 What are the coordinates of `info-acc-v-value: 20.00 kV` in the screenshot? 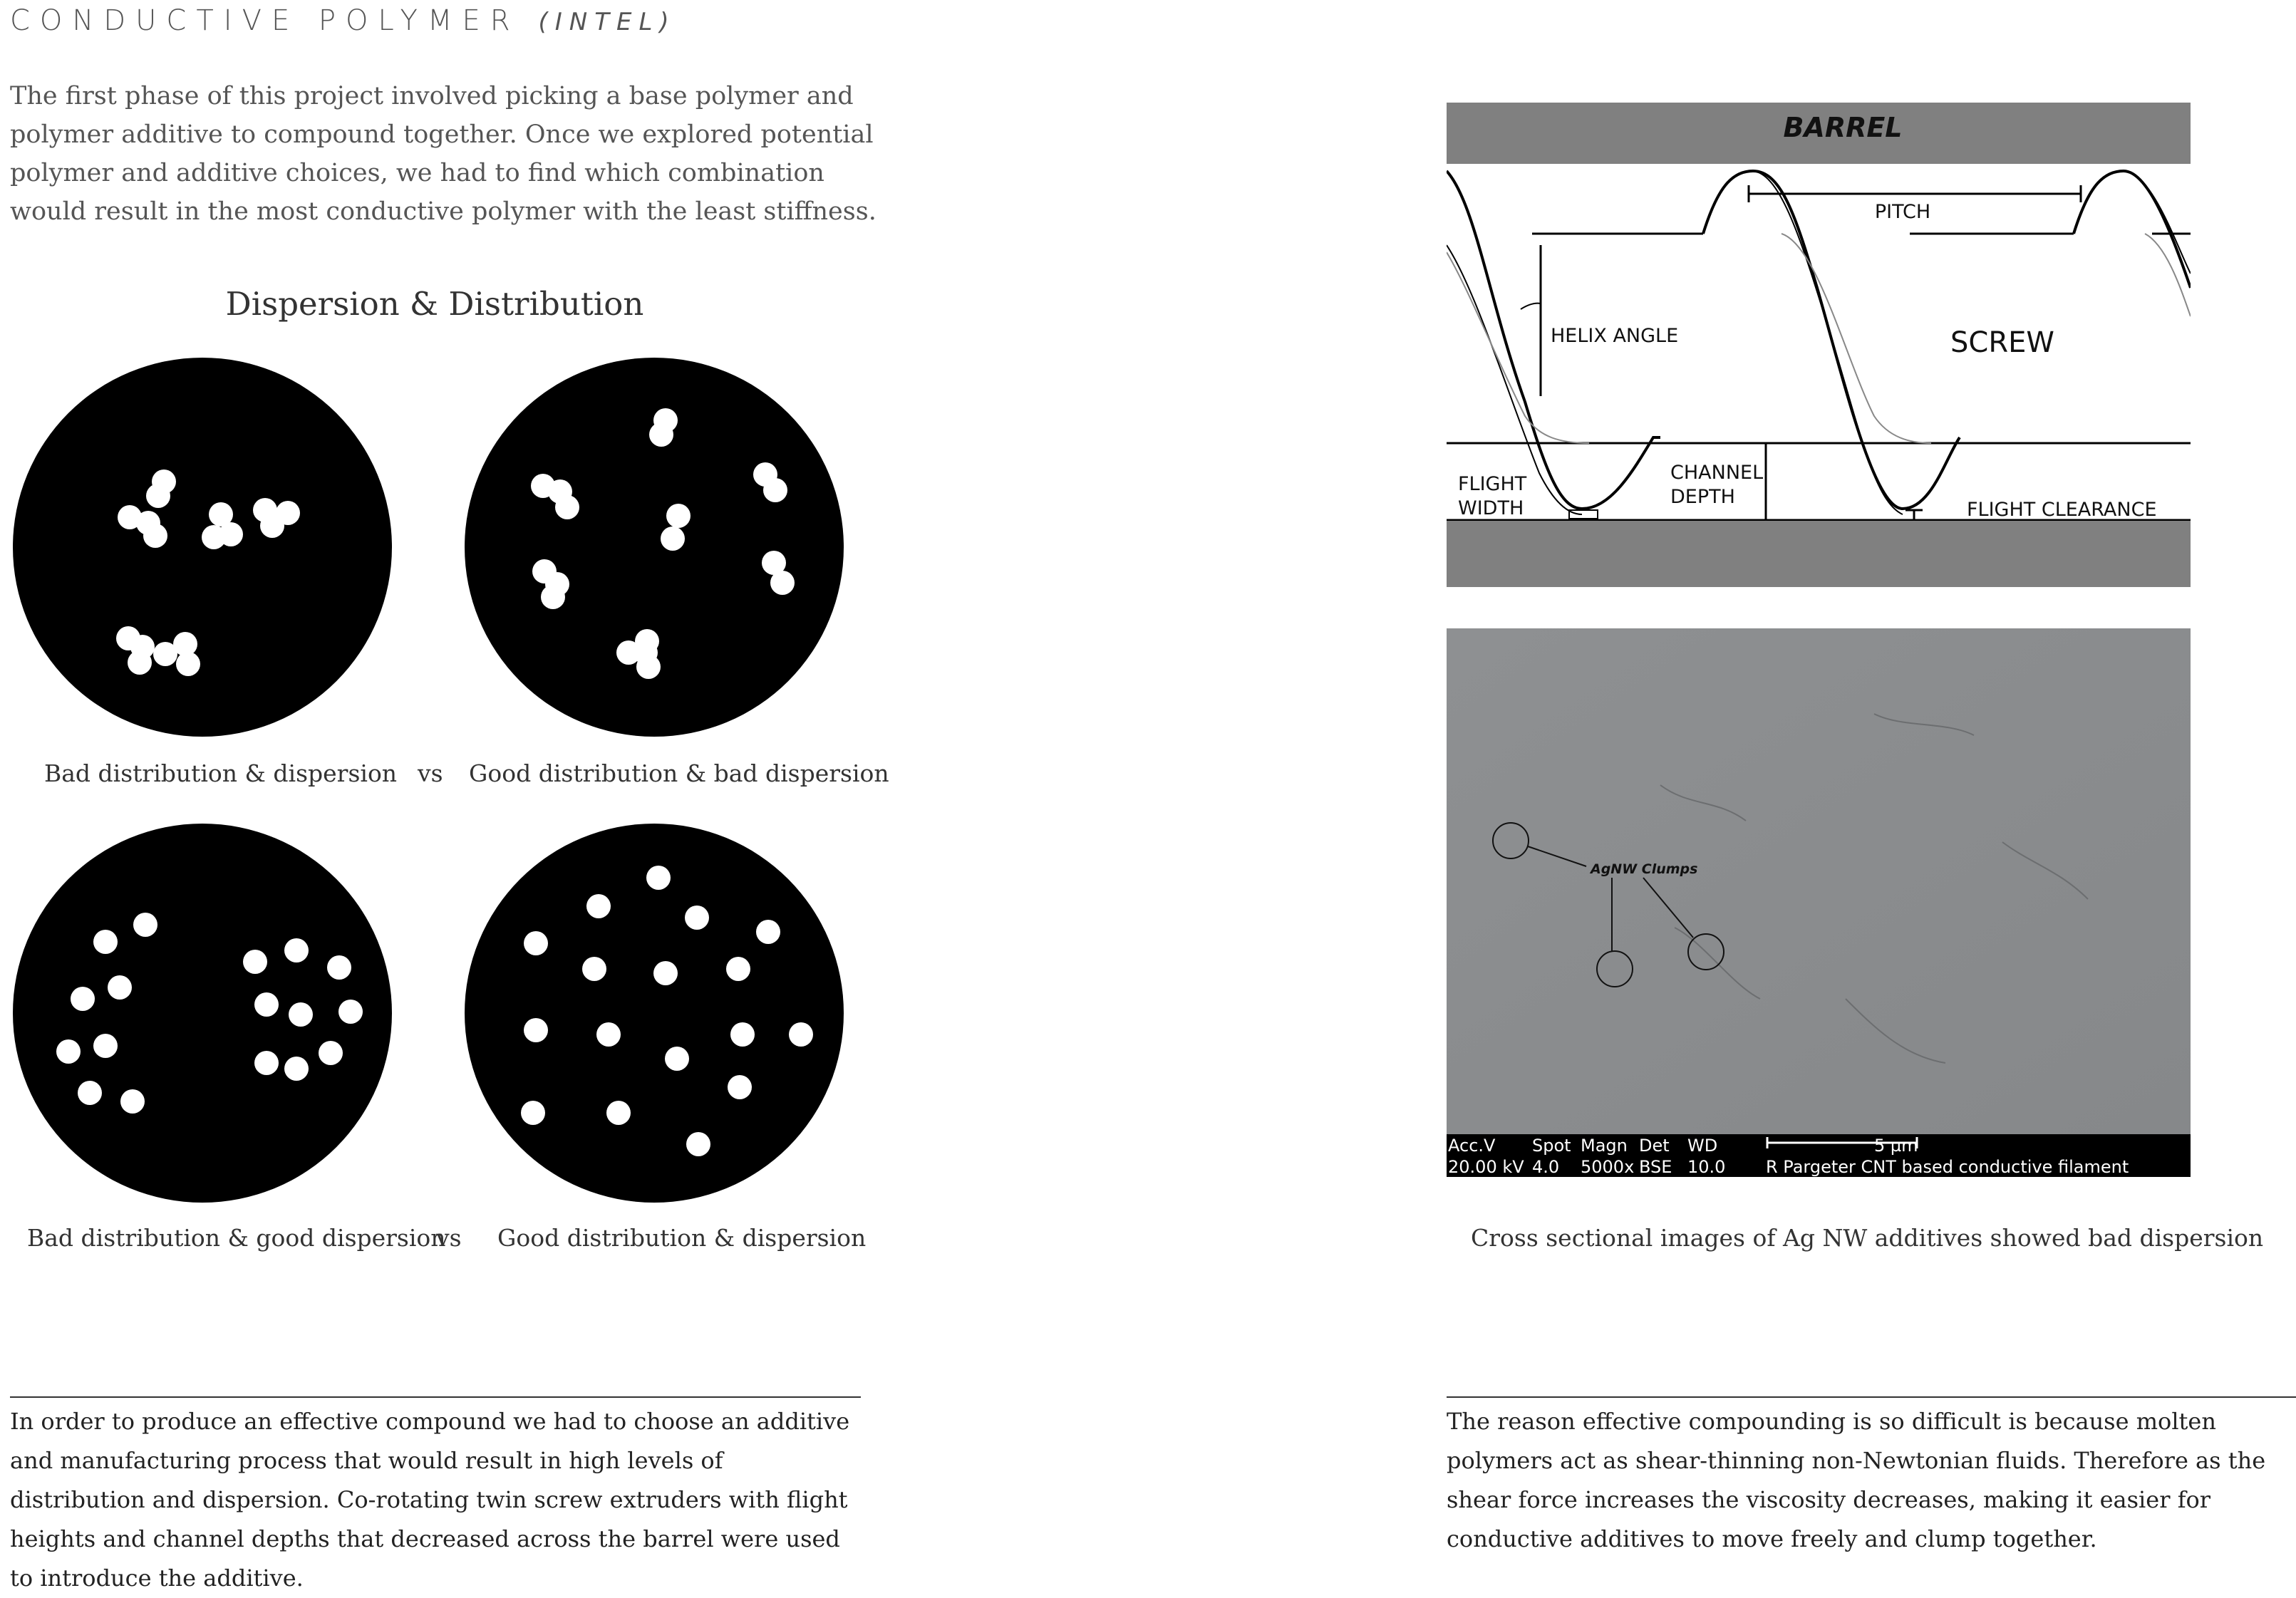 It's located at (1486, 1167).